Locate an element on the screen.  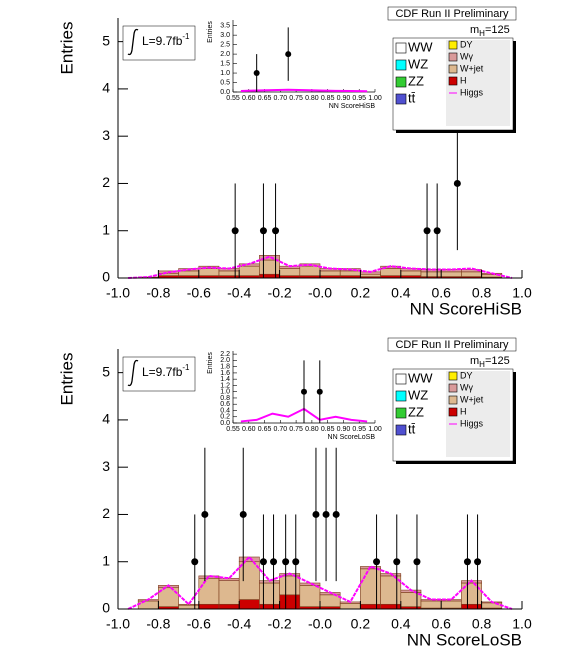
legend-label: Higgs is located at coordinates (472, 423).